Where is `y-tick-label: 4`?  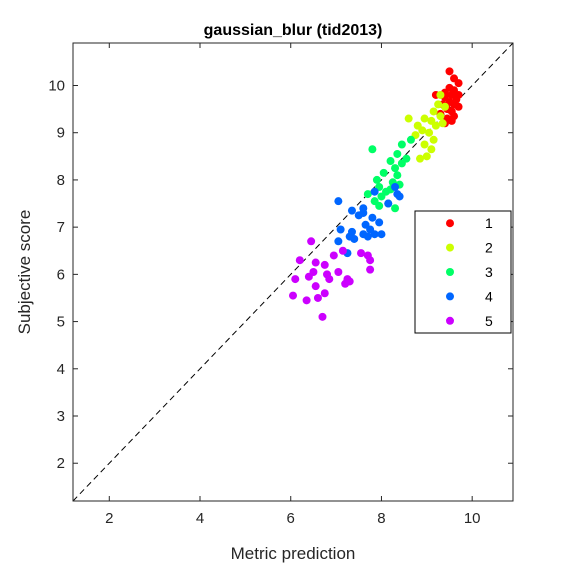 y-tick-label: 4 is located at coordinates (61, 369).